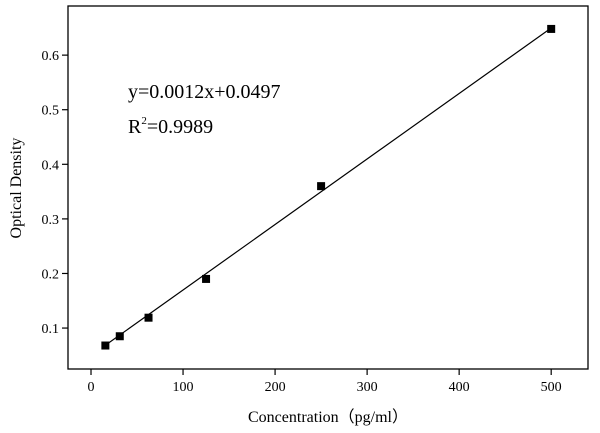  I want to click on x-tick-label: 0, so click(91, 387).